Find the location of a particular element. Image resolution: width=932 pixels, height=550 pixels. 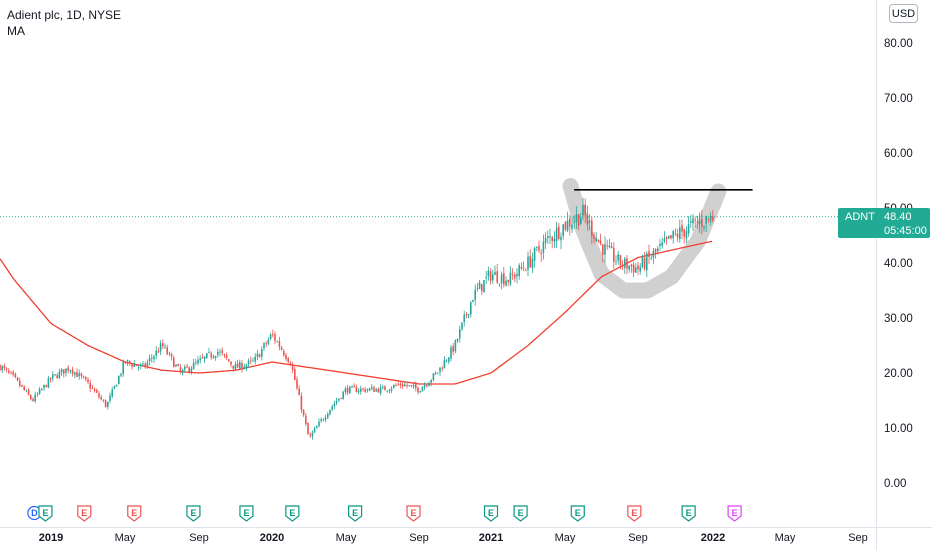

event-letter: E is located at coordinates (246, 513).